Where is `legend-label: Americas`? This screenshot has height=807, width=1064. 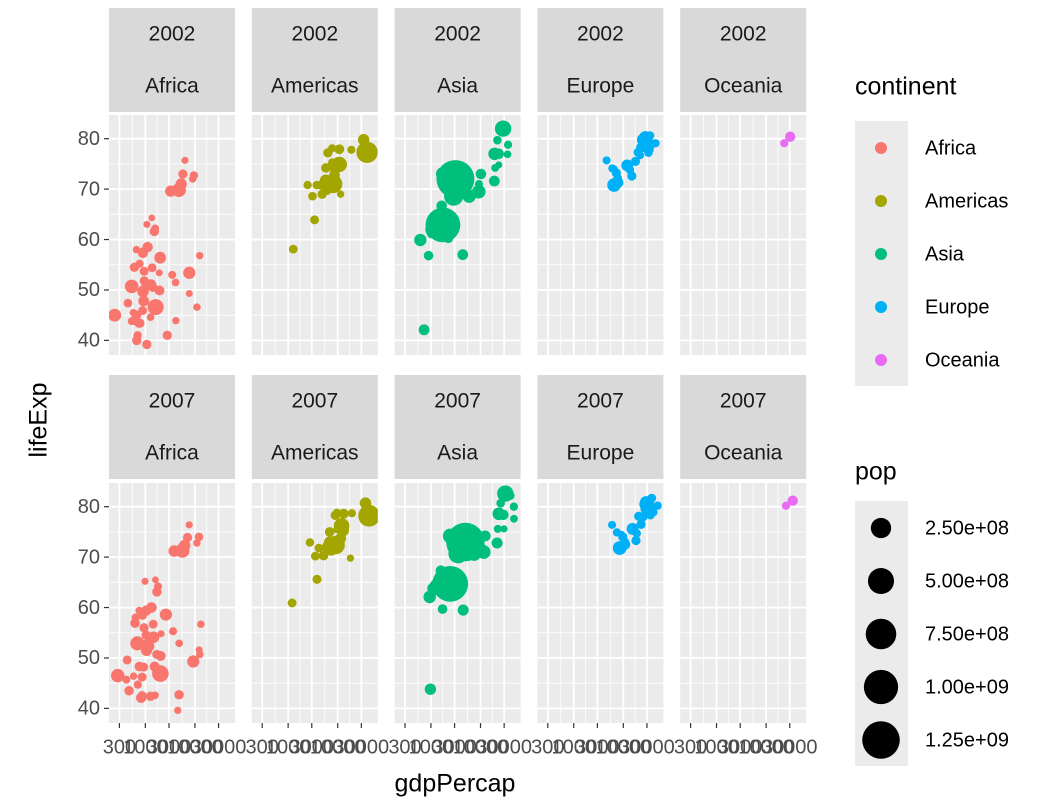 legend-label: Americas is located at coordinates (966, 201).